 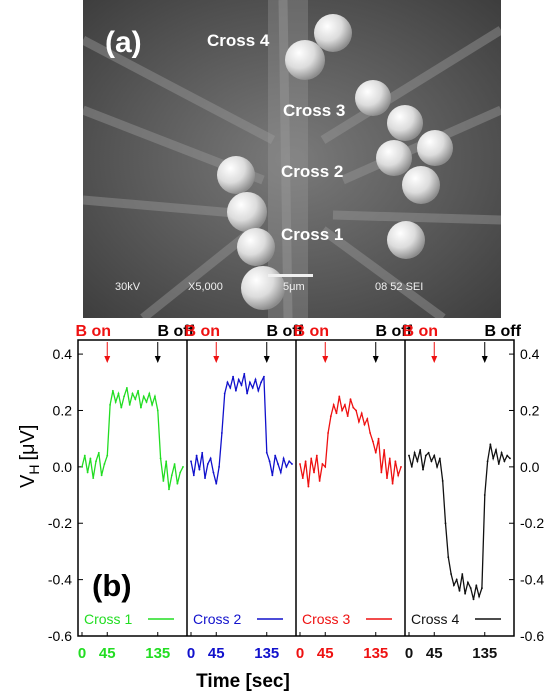 What do you see at coordinates (60, 636) in the screenshot?
I see `y-tick-label-left: -0.6` at bounding box center [60, 636].